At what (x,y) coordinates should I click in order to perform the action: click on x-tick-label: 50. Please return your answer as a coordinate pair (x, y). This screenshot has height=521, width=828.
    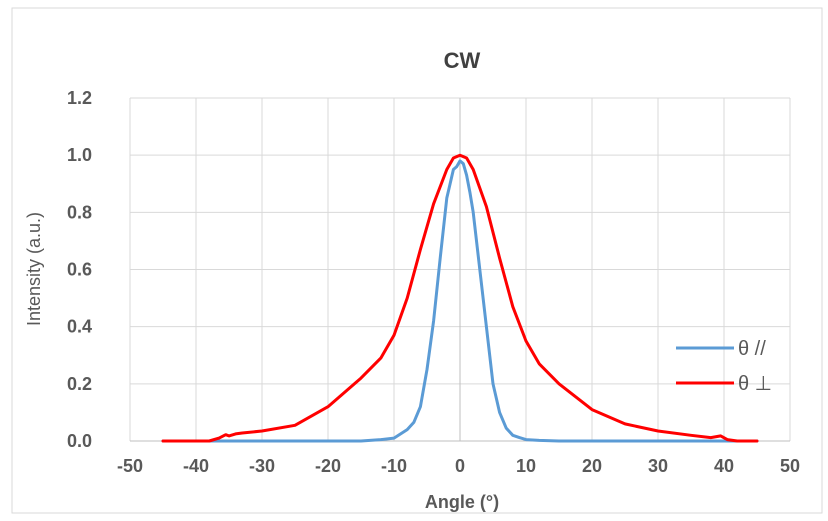
    Looking at the image, I should click on (790, 466).